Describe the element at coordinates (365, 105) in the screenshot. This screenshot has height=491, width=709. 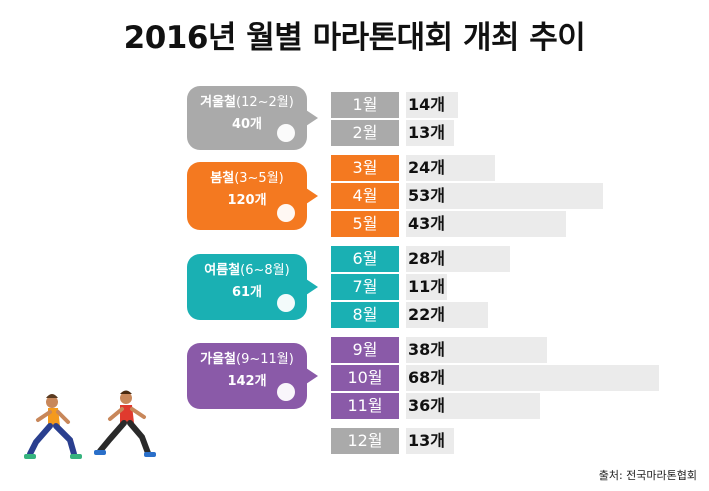
I see `month-label: 1월` at that location.